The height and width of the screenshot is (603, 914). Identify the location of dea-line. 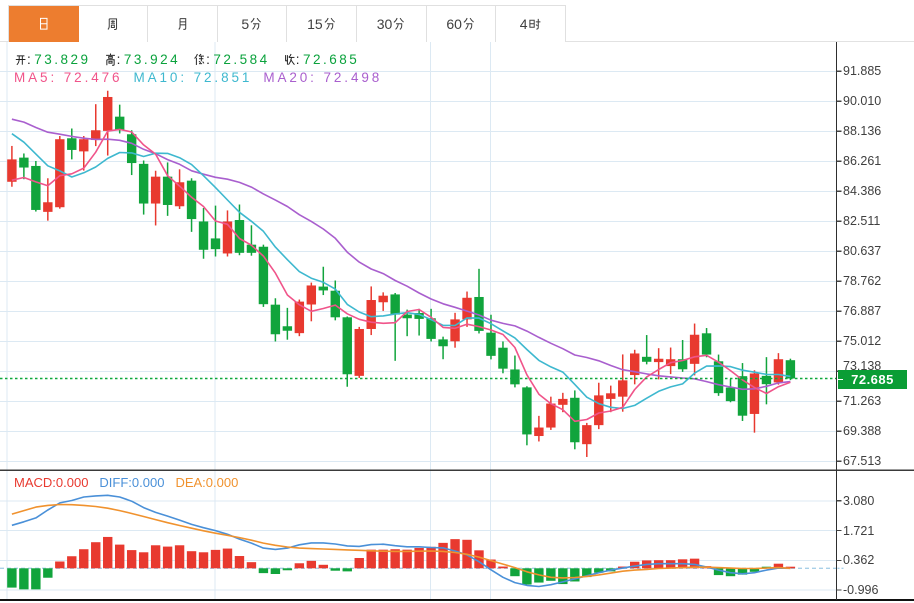
(401, 541).